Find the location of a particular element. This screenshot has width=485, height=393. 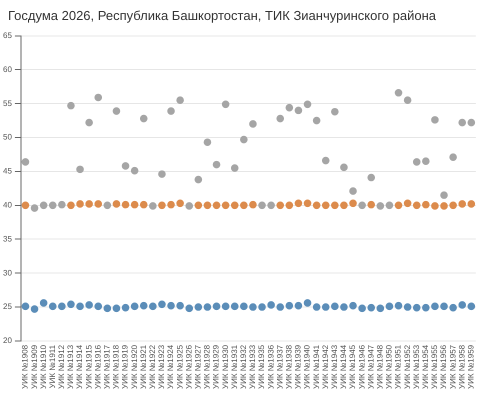

y-tick-label: 35 is located at coordinates (7, 239).